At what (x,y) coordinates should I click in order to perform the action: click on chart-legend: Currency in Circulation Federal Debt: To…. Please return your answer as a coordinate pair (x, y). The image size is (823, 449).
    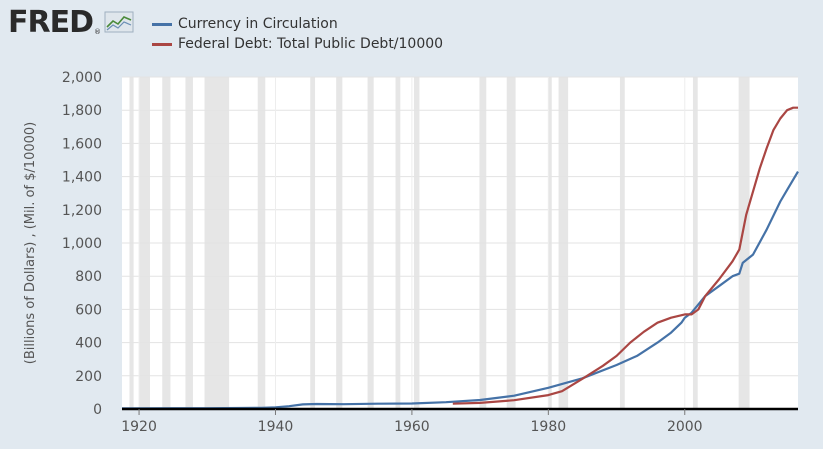
    Looking at the image, I should click on (297, 34).